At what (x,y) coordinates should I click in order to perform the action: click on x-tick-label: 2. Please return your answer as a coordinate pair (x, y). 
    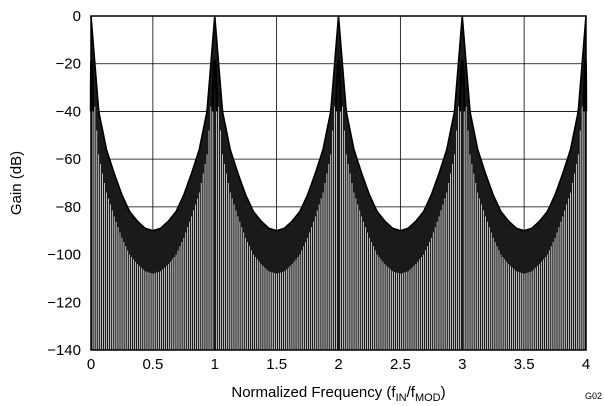
    Looking at the image, I should click on (338, 364).